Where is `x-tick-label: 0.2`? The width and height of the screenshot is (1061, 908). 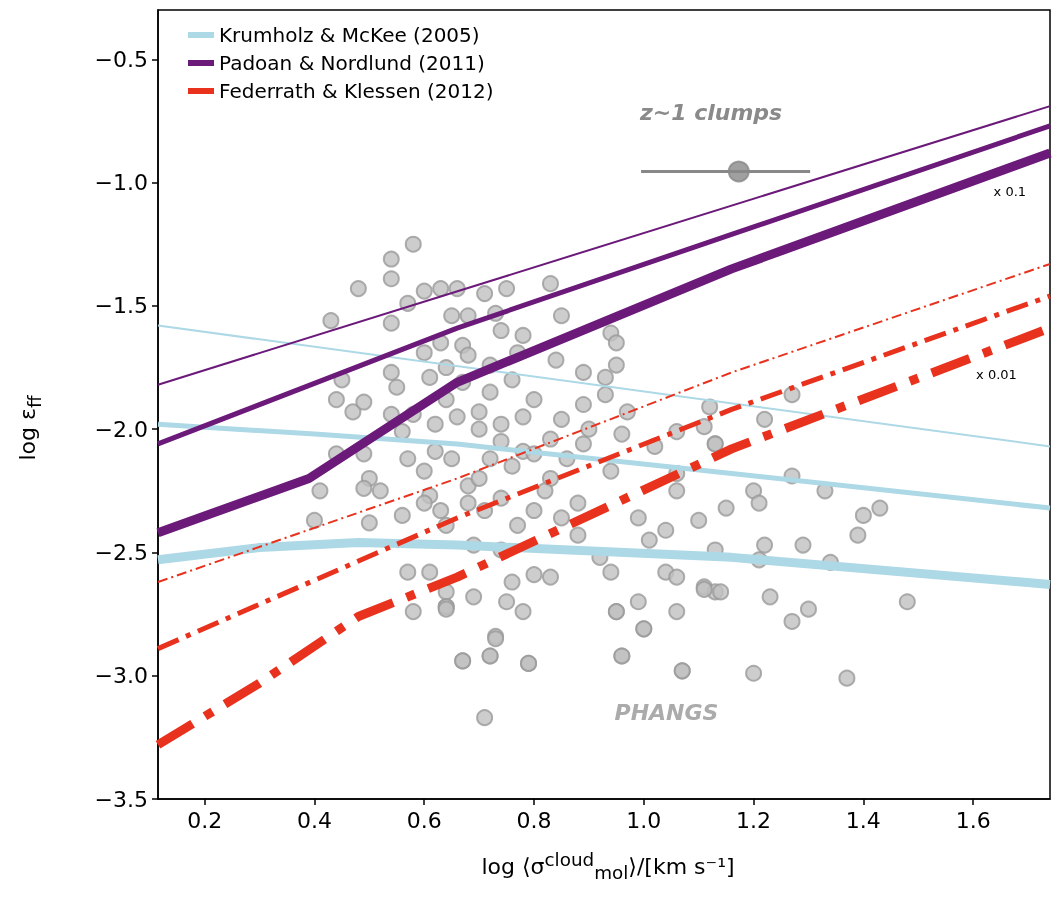 x-tick-label: 0.2 is located at coordinates (205, 820).